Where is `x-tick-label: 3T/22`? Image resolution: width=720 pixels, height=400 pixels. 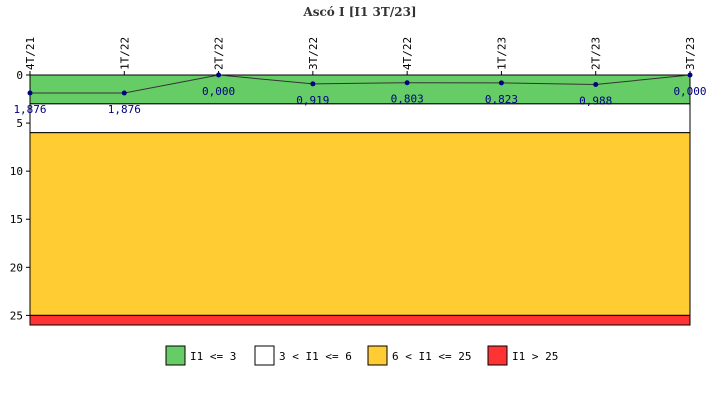
x-tick-label: 3T/22 is located at coordinates (313, 53).